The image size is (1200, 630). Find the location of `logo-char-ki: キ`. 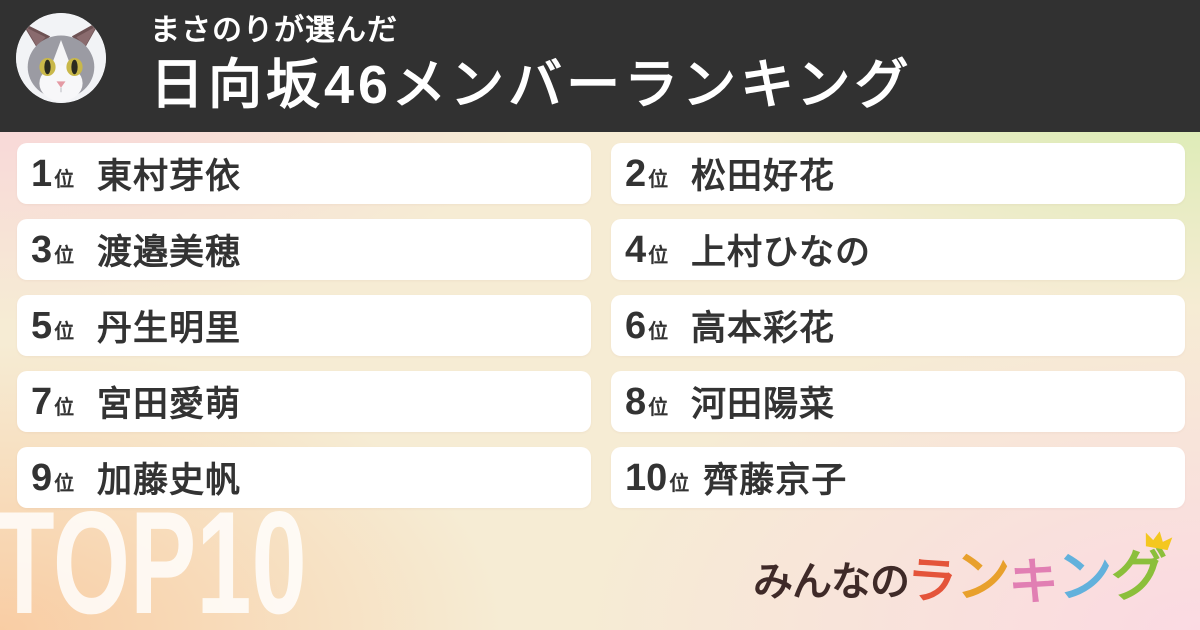

logo-char-ki: キ is located at coordinates (1033, 582).